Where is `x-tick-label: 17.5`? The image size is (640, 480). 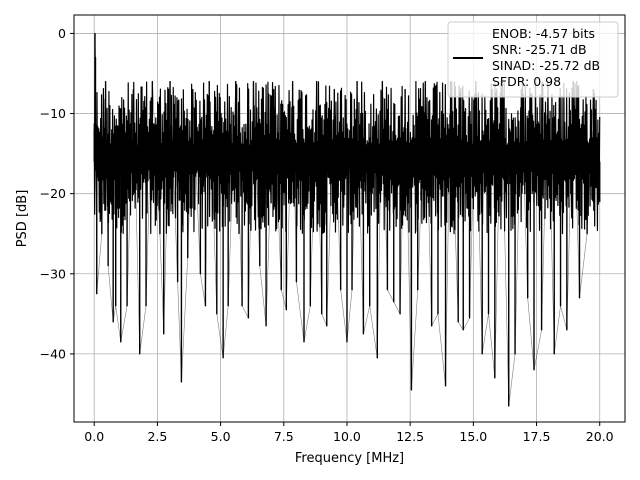
x-tick-label: 17.5 is located at coordinates (537, 436).